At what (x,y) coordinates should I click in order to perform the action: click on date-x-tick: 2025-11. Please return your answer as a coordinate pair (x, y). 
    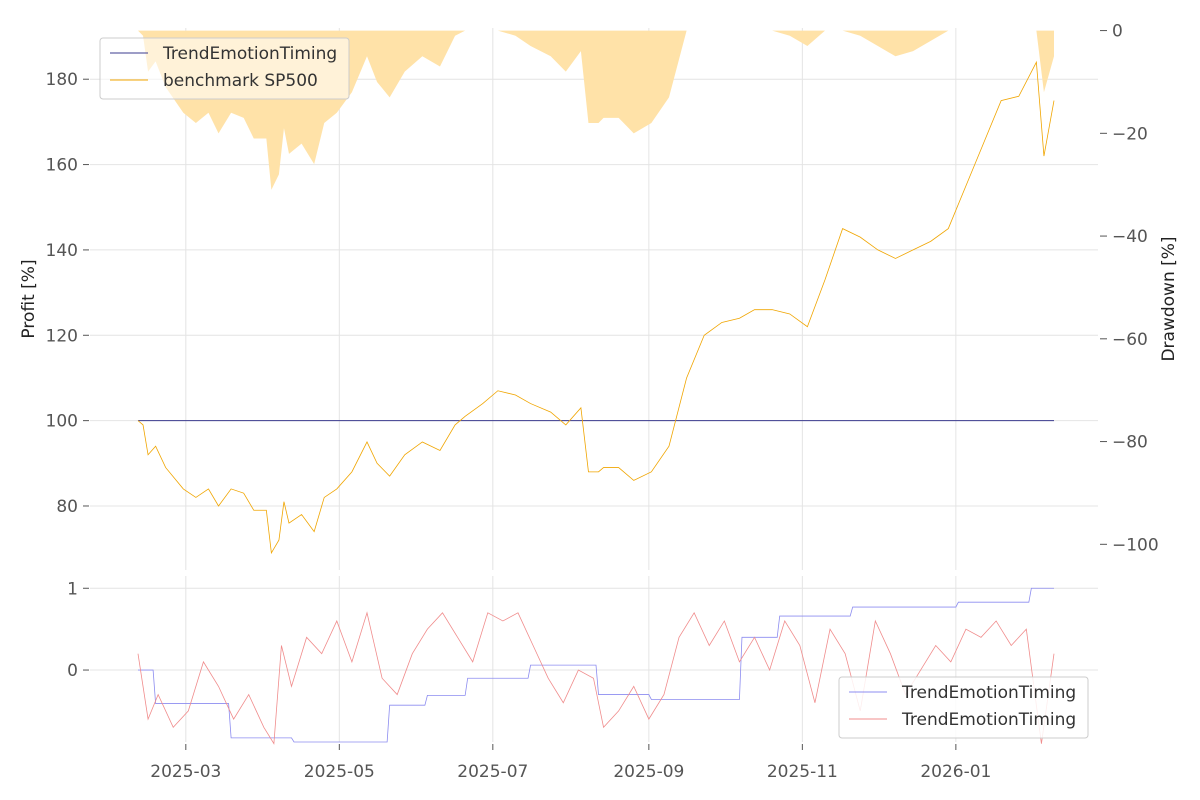
    Looking at the image, I should click on (802, 763).